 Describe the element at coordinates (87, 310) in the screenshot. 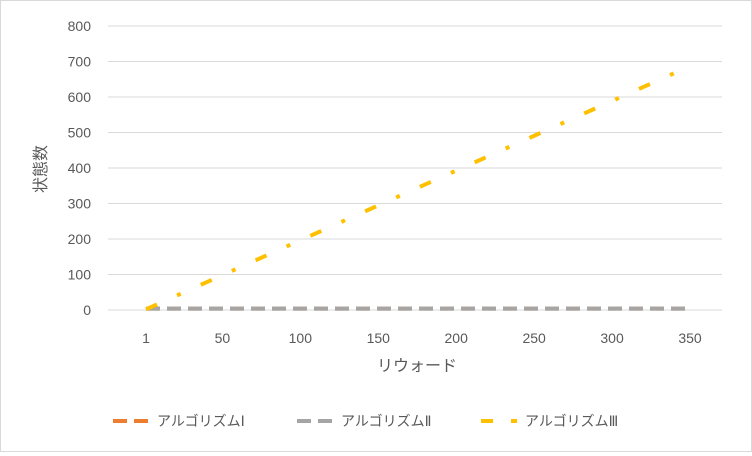

I see `y-tick-label: 0` at that location.